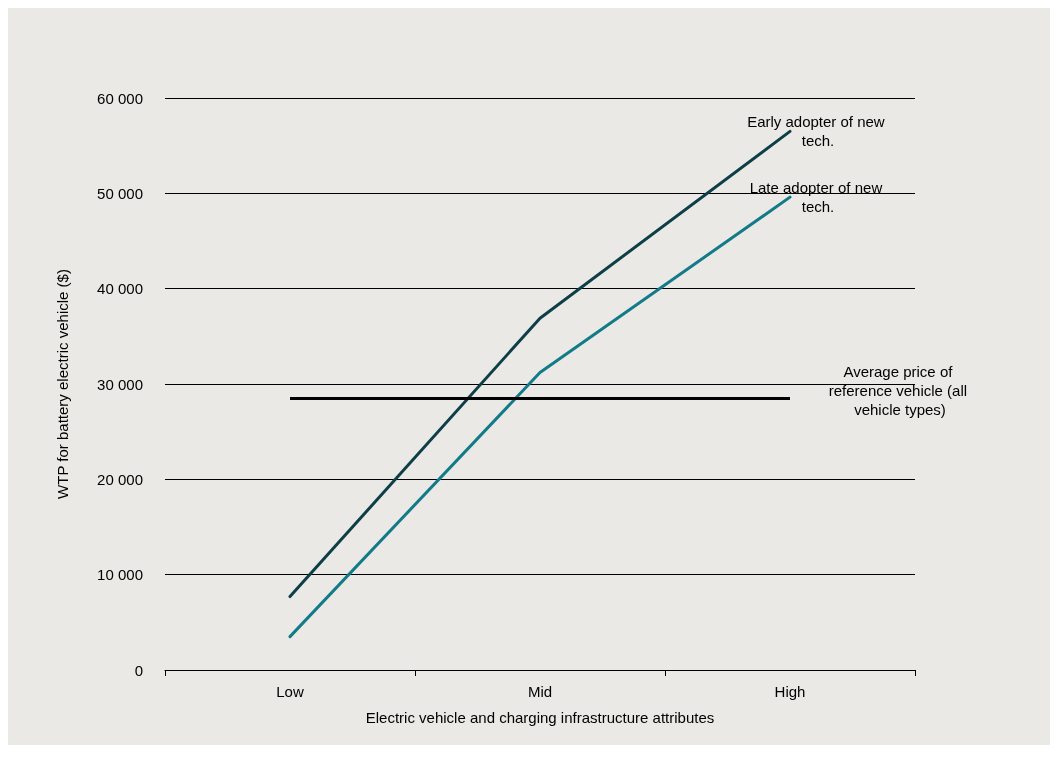  I want to click on y-tick-label: 50 000, so click(120, 193).